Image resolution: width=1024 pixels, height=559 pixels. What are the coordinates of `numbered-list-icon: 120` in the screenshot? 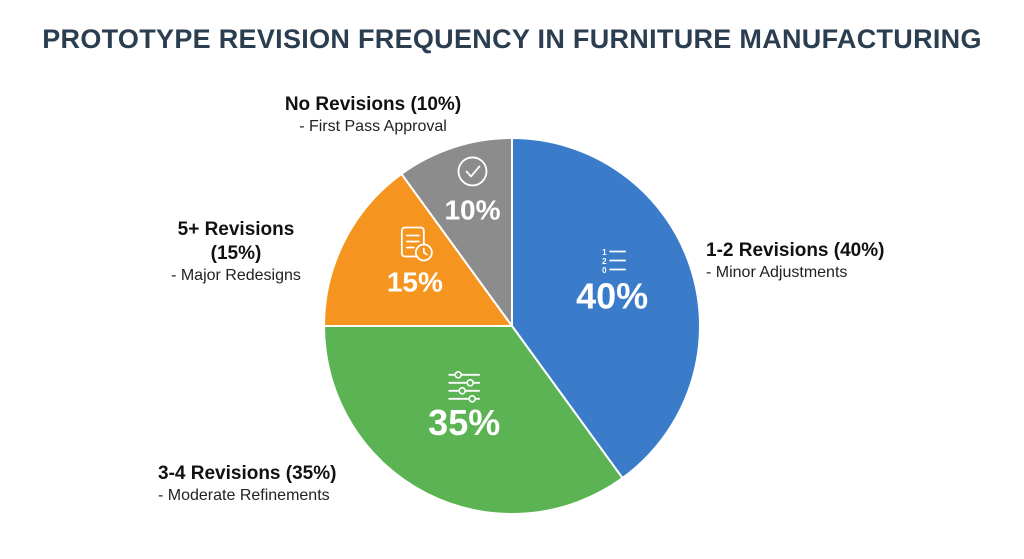 It's located at (614, 261).